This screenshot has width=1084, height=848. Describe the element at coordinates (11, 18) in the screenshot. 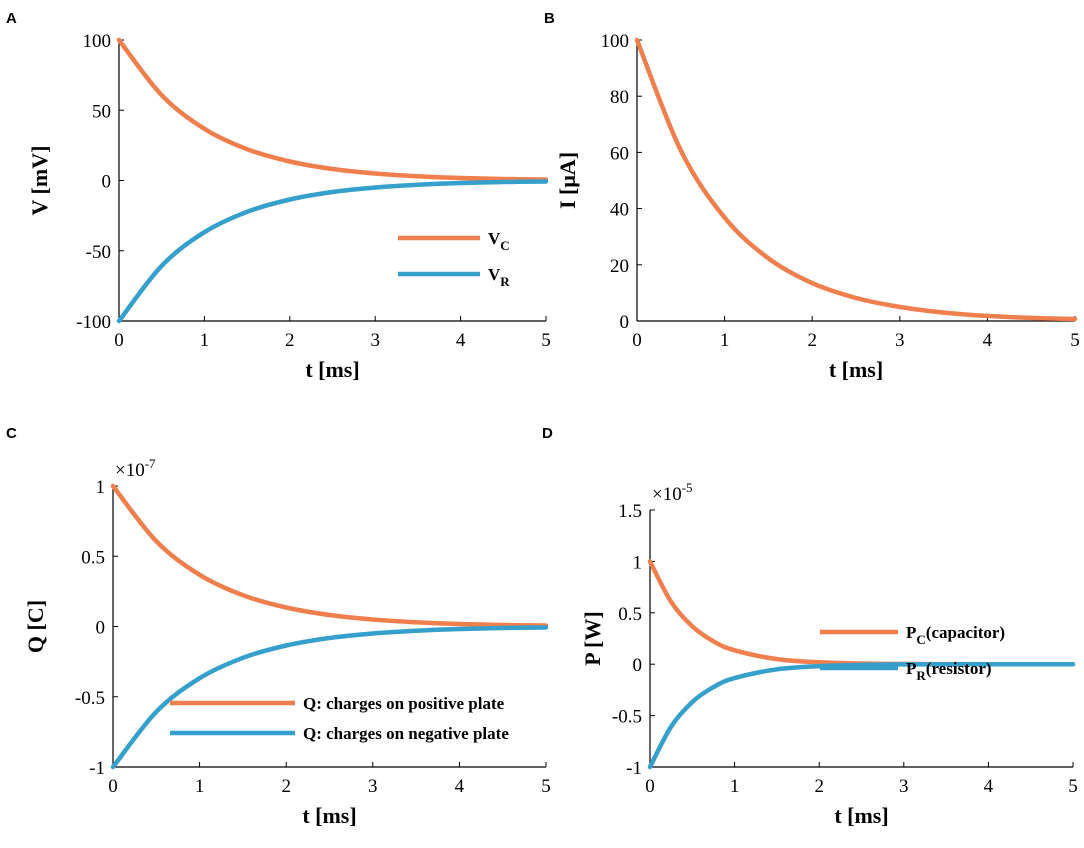

I see `panel-letter: A` at that location.